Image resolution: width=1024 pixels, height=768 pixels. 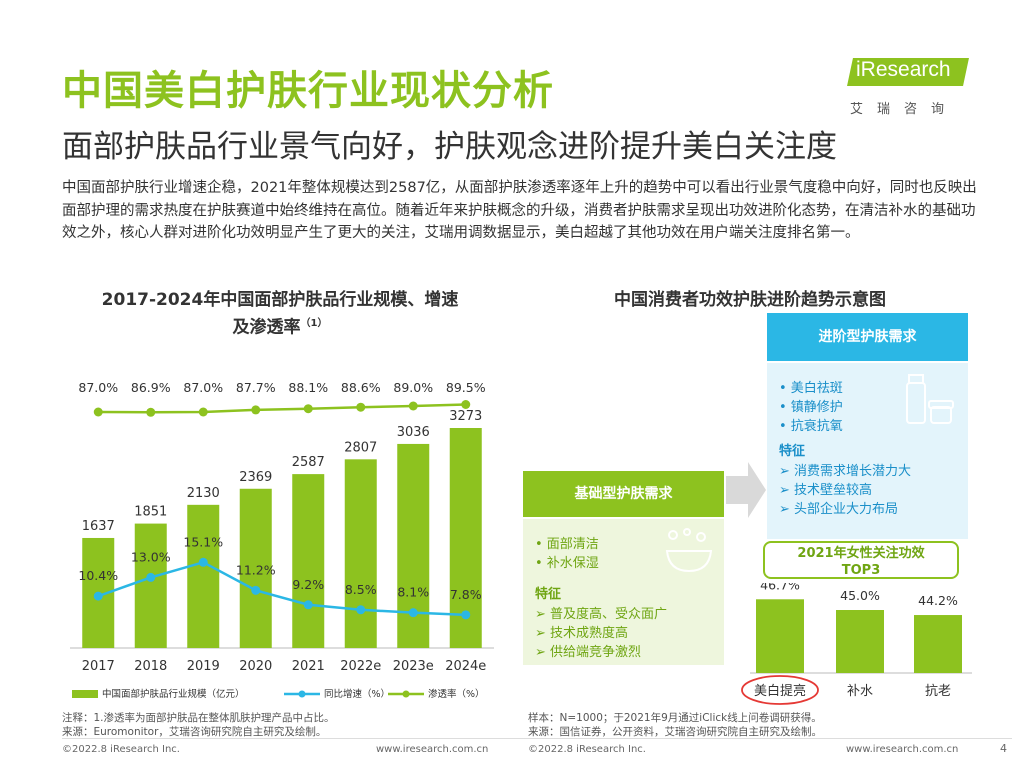 What do you see at coordinates (860, 691) in the screenshot?
I see `top3-category-label: 补水` at bounding box center [860, 691].